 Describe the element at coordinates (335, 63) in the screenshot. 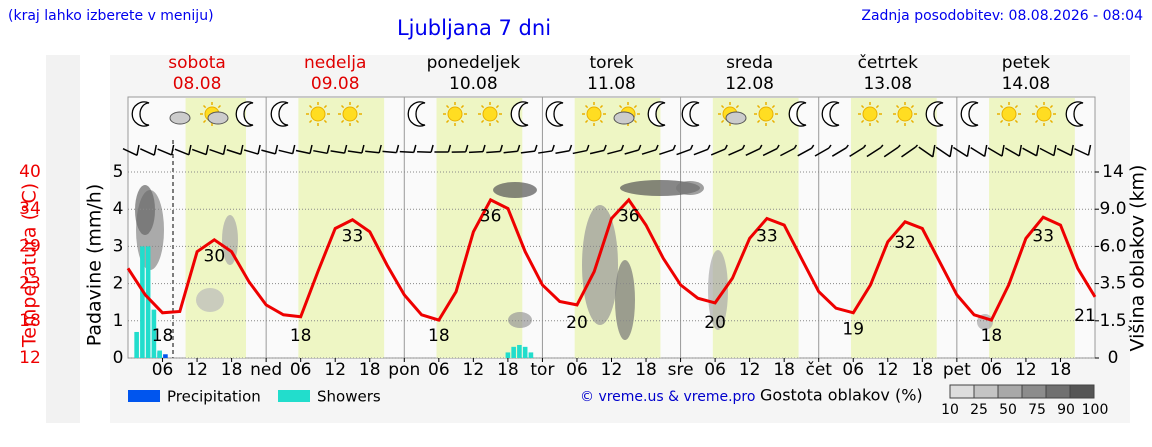

I see `day-name: nedelja` at that location.